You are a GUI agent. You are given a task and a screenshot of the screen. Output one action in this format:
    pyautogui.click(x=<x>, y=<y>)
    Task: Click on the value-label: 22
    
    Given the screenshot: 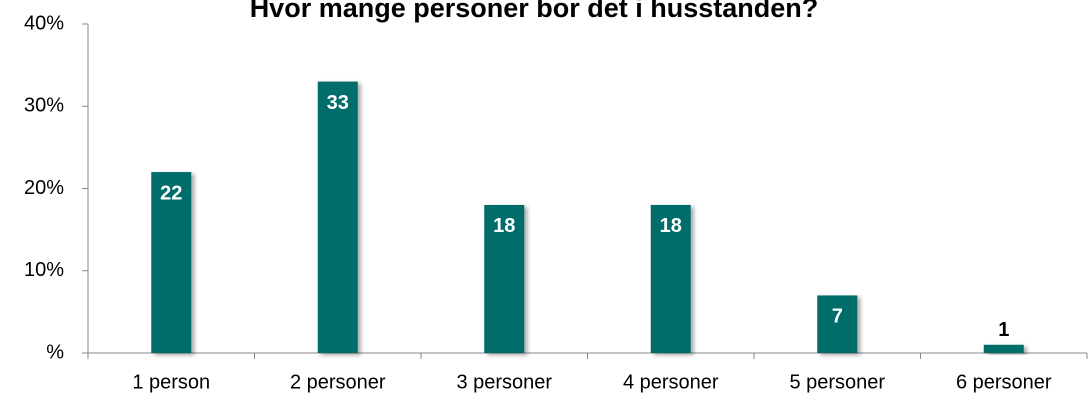 What is the action you would take?
    pyautogui.click(x=171, y=193)
    